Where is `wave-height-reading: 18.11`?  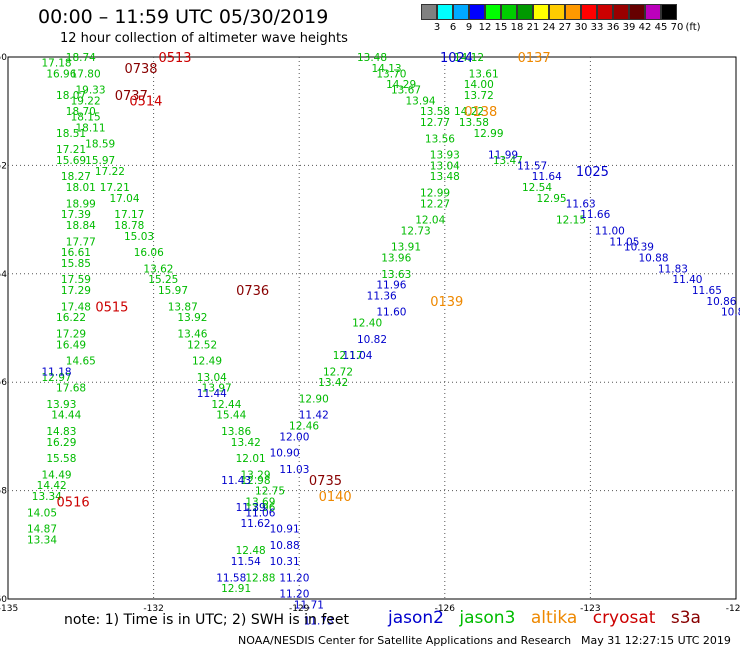
wave-height-reading: 18.11 is located at coordinates (90, 128).